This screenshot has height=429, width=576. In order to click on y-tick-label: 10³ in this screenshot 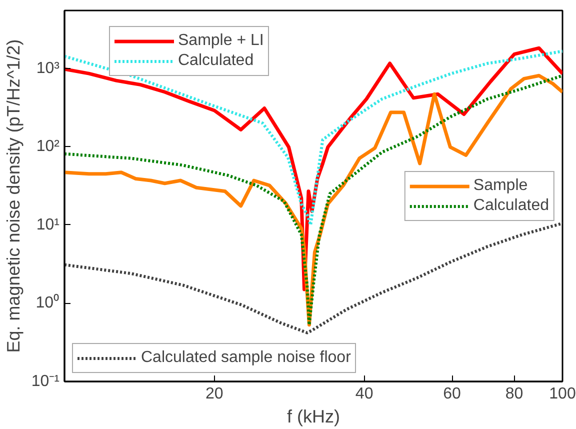, I will do `click(48, 68)`.